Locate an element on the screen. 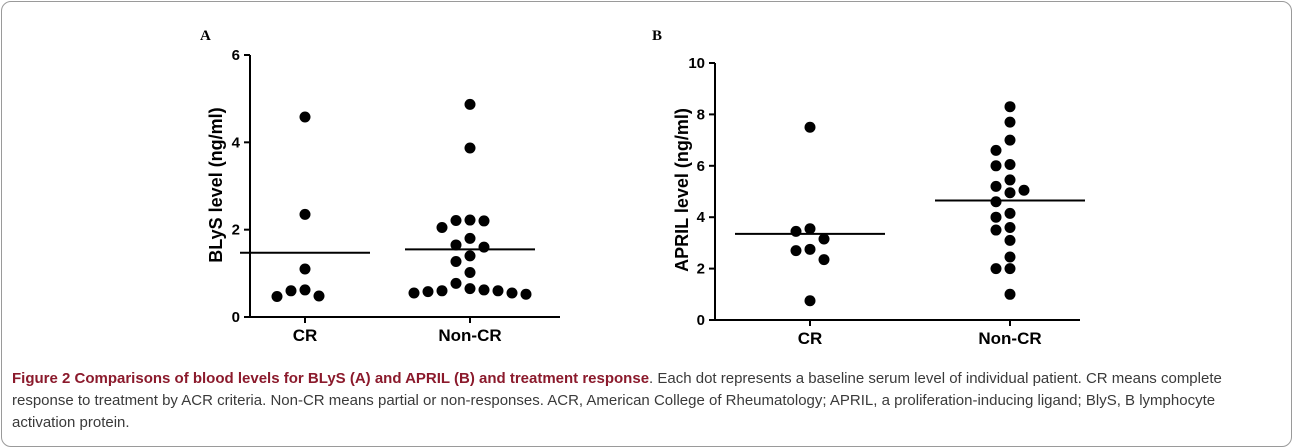 The height and width of the screenshot is (448, 1293). panel-b-y-tick-label: 0 is located at coordinates (701, 320).